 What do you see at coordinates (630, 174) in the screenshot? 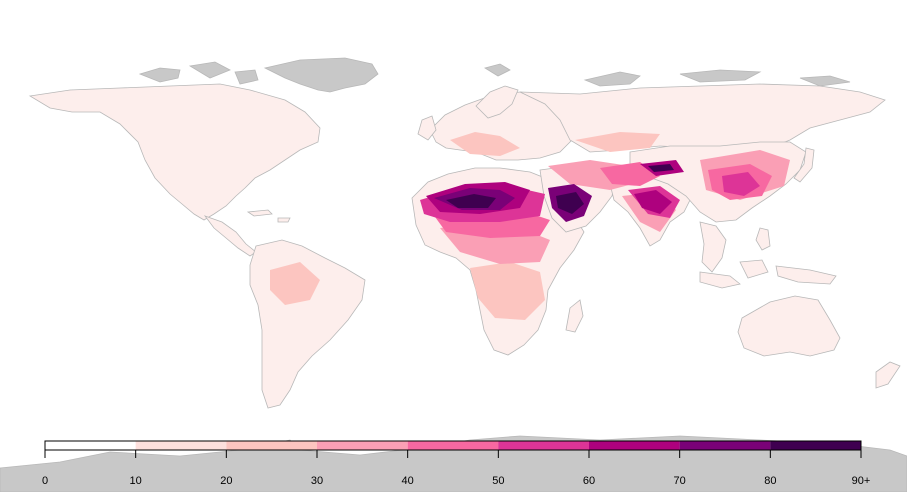
I see `band-40-50-central-asia` at bounding box center [630, 174].